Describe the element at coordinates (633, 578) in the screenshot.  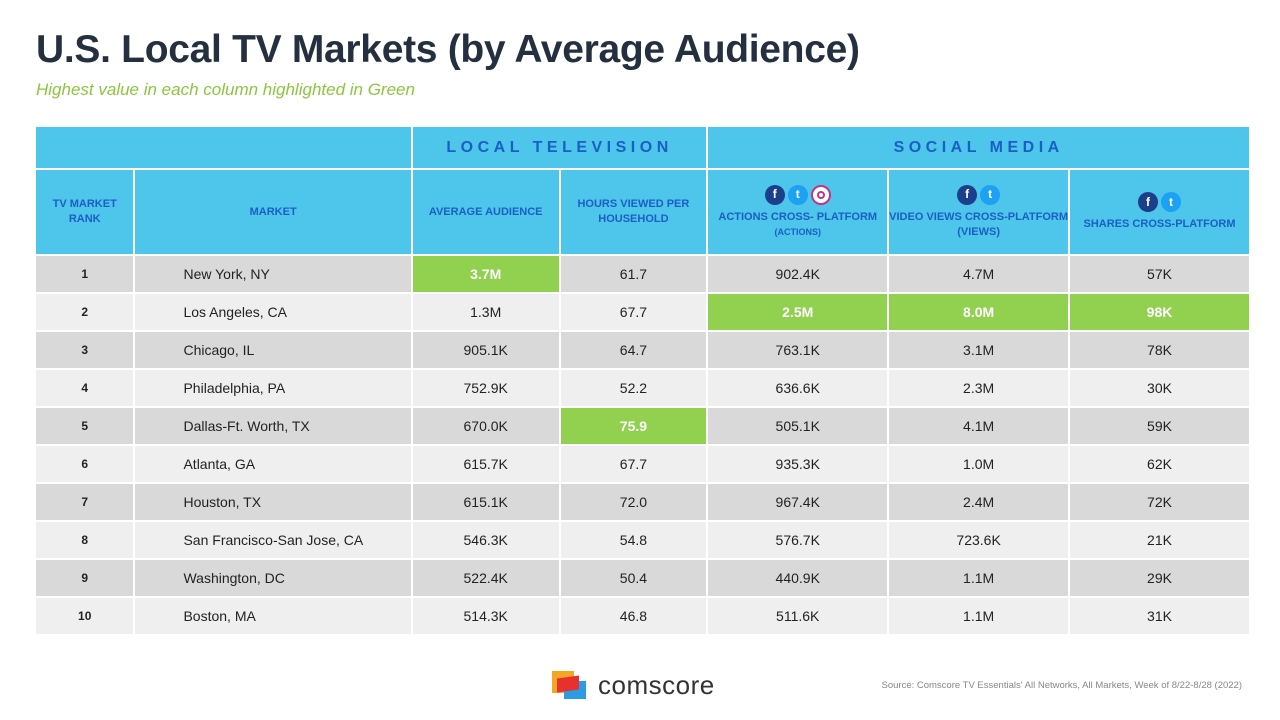
I see `cell-hours-viewed: 50.4` at that location.